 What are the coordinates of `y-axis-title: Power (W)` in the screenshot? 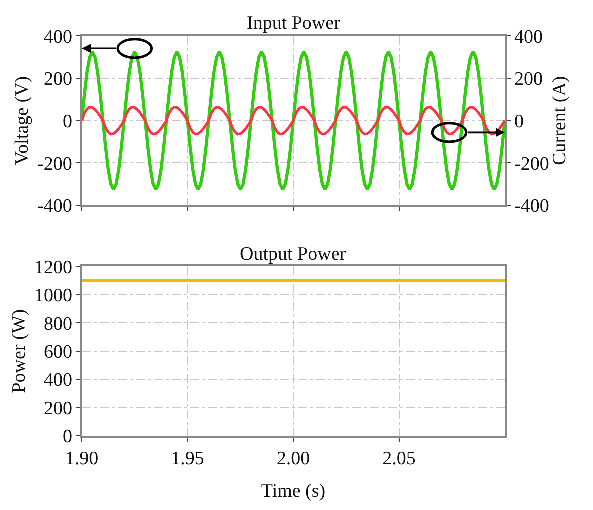 It's located at (19, 351).